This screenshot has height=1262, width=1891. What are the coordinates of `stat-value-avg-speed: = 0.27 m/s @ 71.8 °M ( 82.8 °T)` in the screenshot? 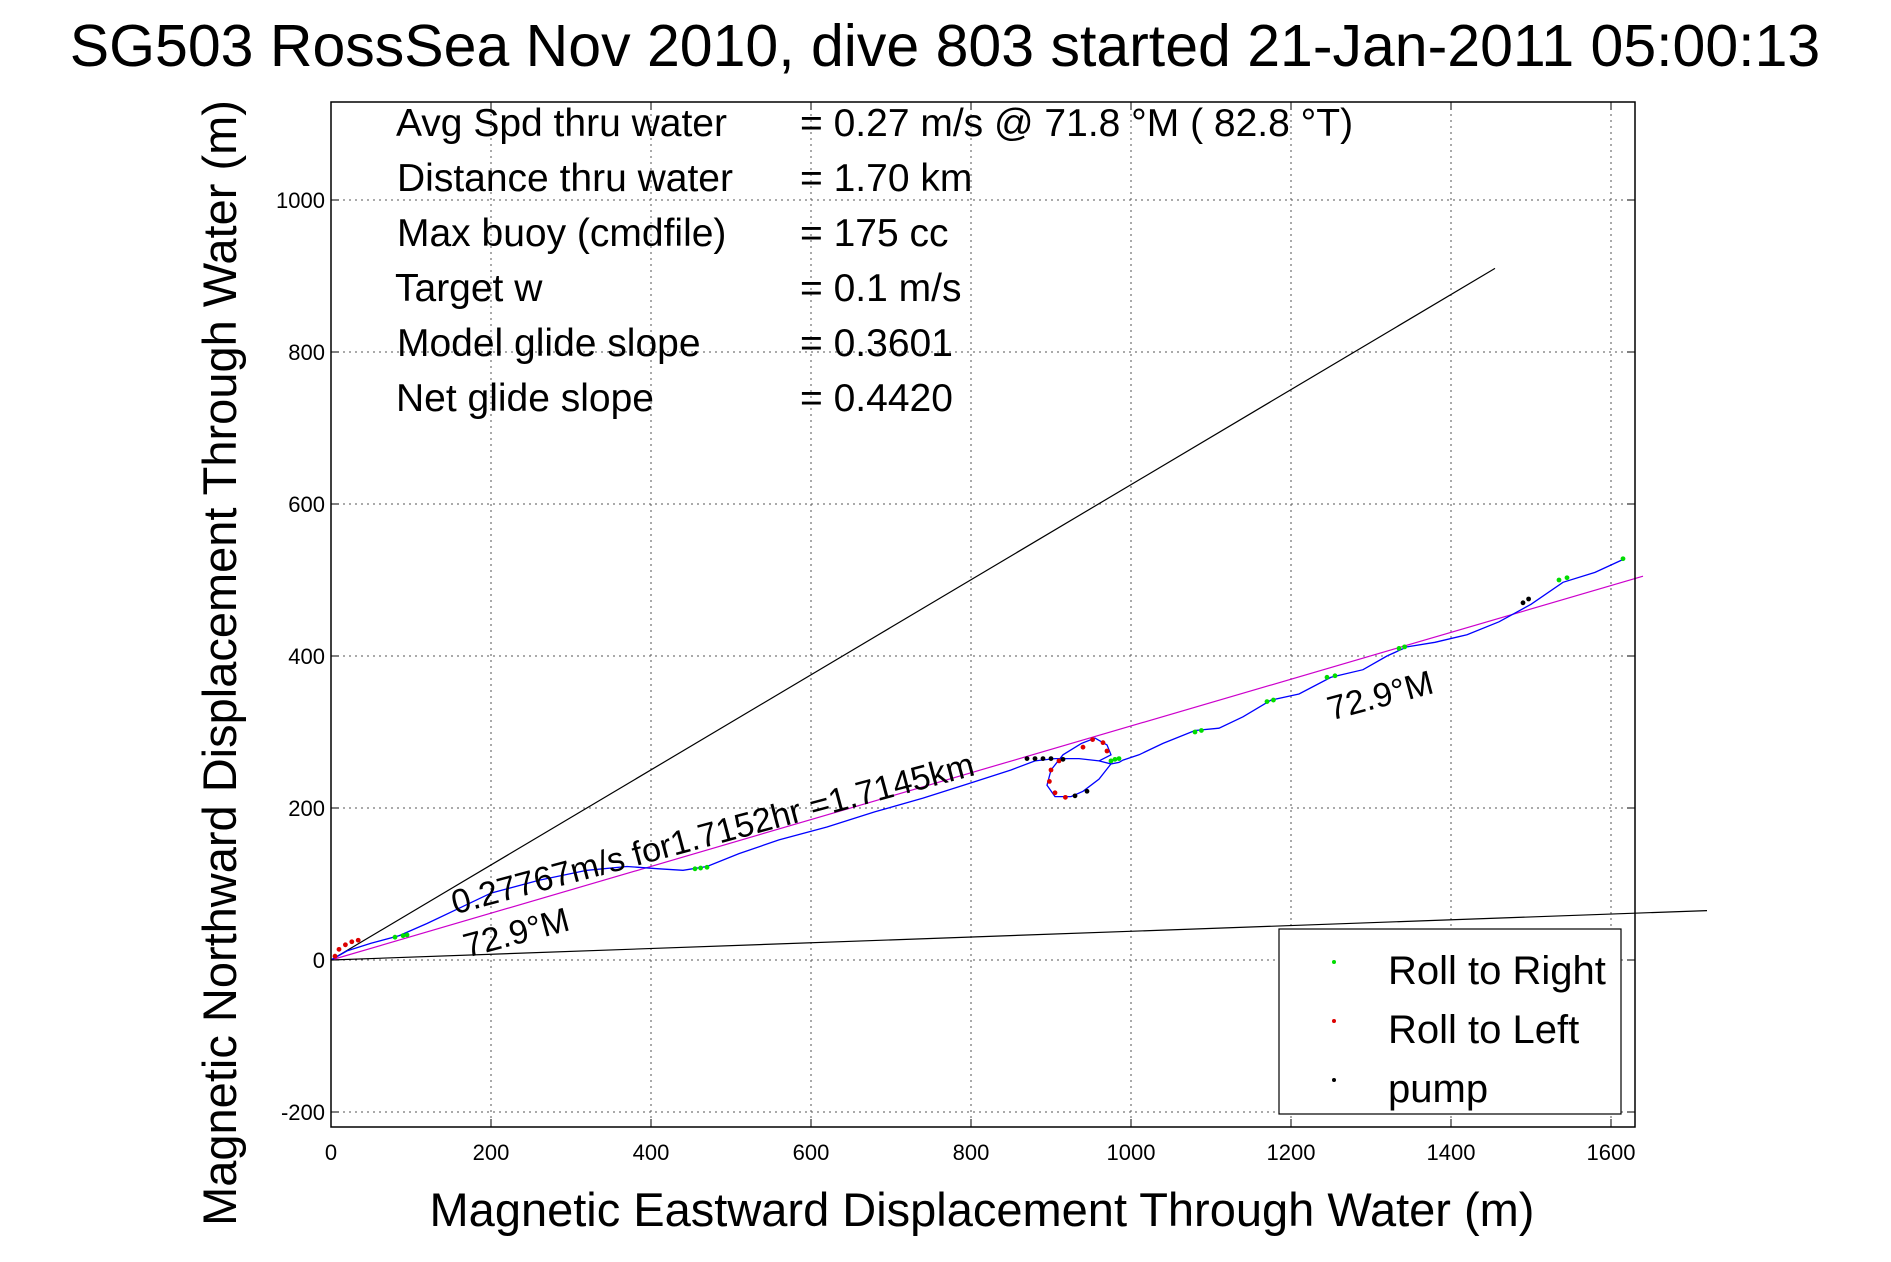 It's located at (1076, 123).